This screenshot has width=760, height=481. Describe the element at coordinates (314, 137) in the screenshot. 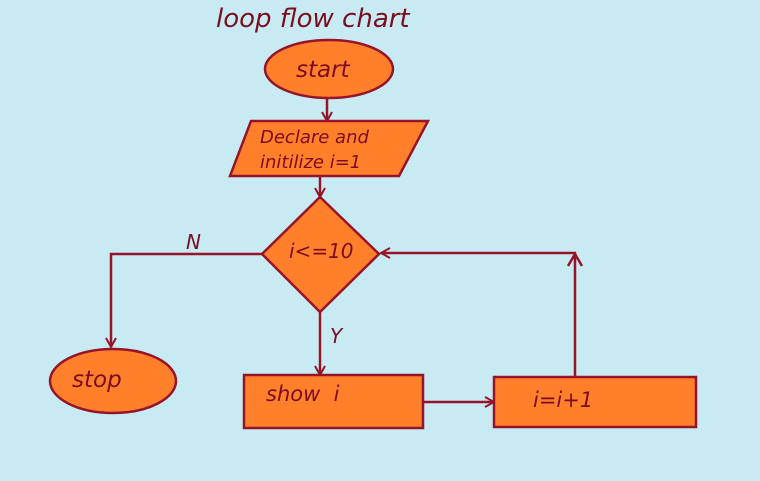

I see `declare-label-line1: Declare and` at that location.